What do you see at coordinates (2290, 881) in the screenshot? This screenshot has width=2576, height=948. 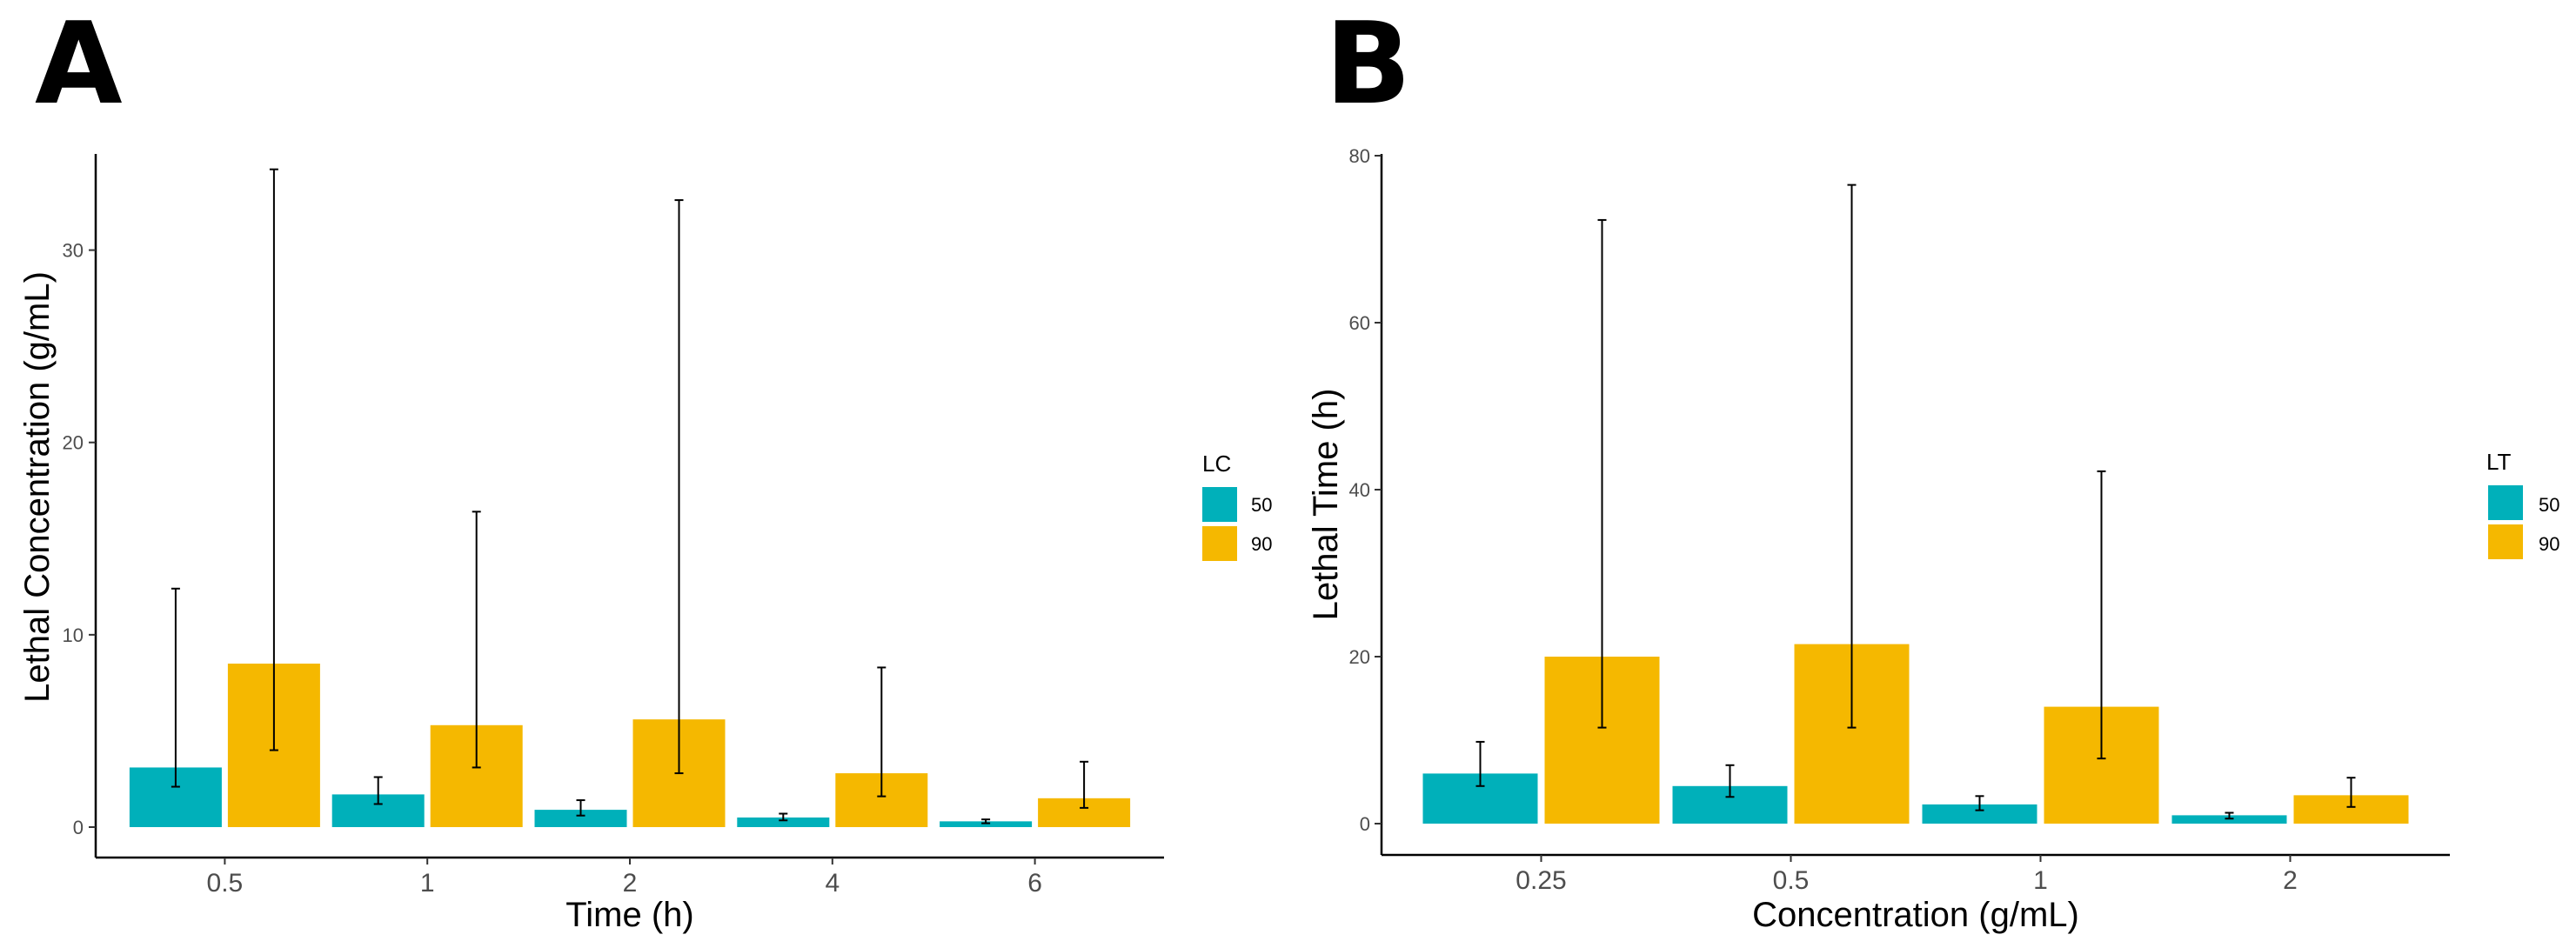 I see `panel-b-x-tick-label: 2` at bounding box center [2290, 881].